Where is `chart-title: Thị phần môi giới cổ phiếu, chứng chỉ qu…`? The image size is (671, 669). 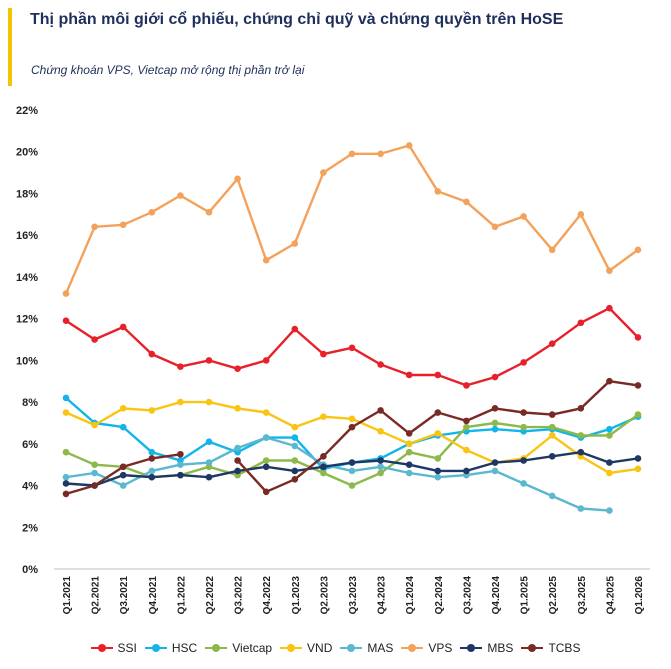 chart-title: Thị phần môi giới cổ phiếu, chứng chỉ qu… is located at coordinates (297, 19).